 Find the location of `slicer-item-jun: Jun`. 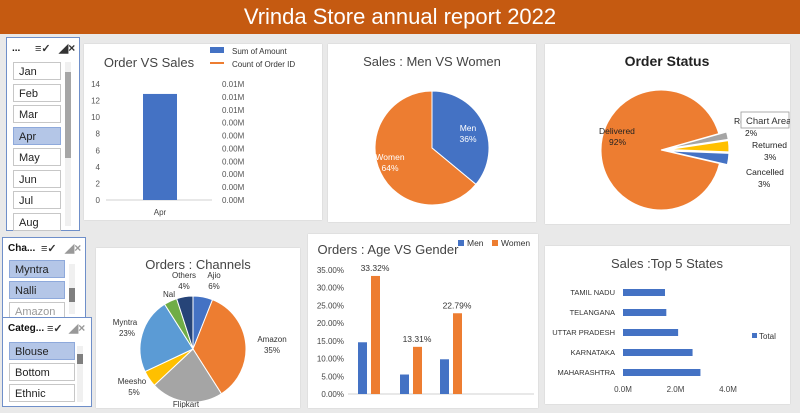

slicer-item-jun: Jun is located at coordinates (37, 178).